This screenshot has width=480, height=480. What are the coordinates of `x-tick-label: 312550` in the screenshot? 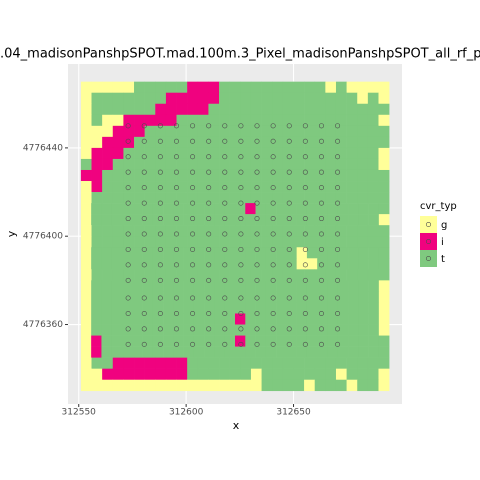 It's located at (79, 413).